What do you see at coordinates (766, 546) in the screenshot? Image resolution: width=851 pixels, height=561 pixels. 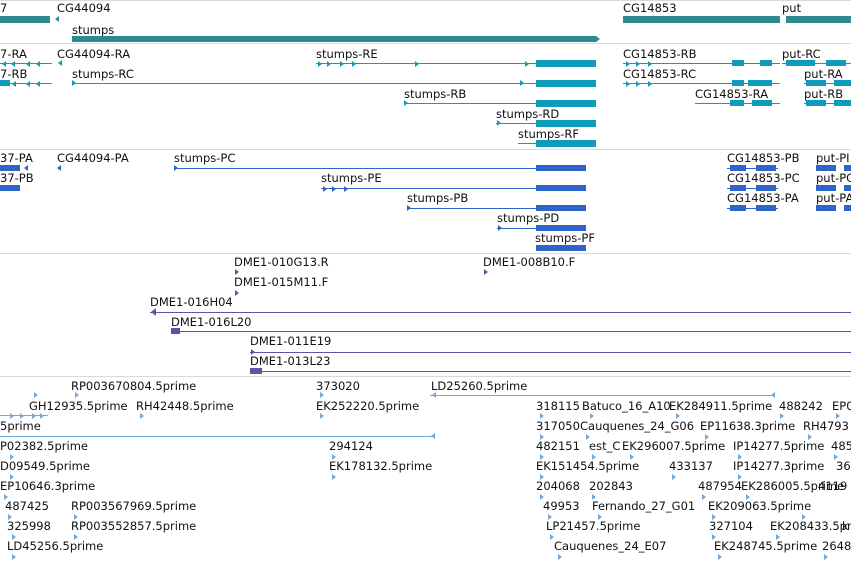 I see `label-est-ek248745: EK248745.5prime` at bounding box center [766, 546].